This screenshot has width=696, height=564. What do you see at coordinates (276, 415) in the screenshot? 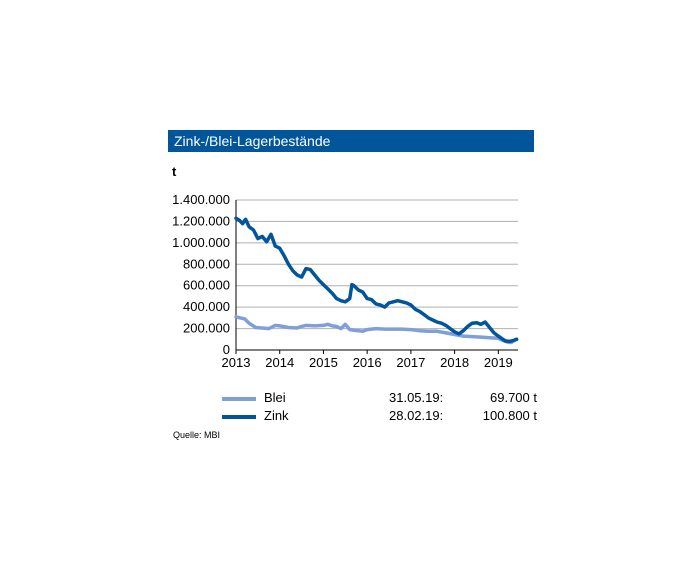
I see `legend-label-zink: Zink` at bounding box center [276, 415].